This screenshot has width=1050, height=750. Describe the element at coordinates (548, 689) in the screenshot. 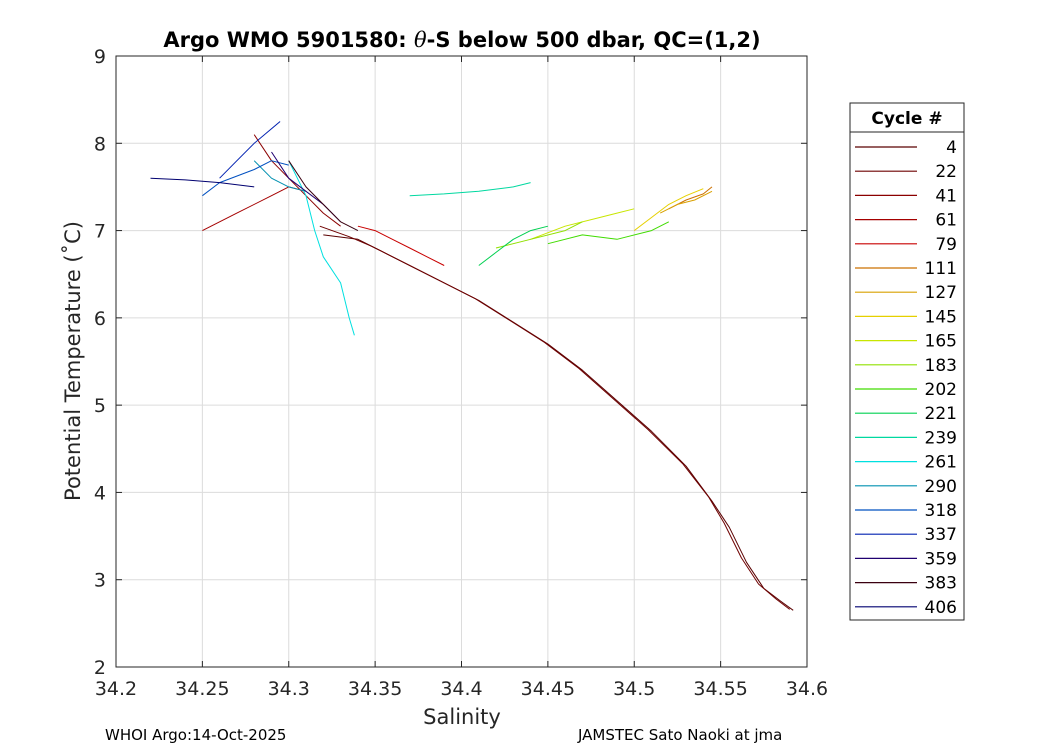

I see `x-tick-label: 34.45` at that location.